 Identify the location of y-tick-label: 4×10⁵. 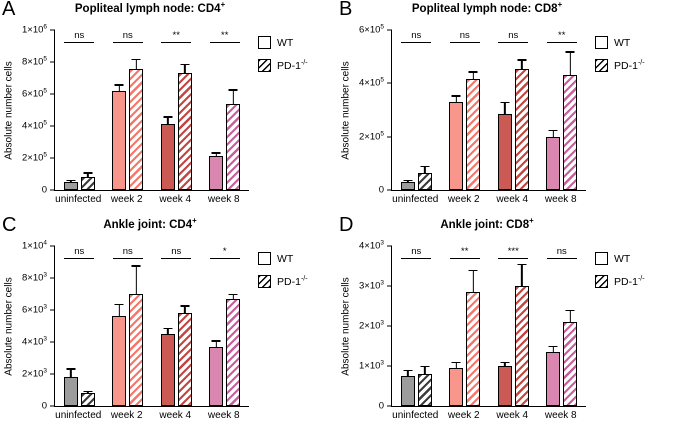
(371, 82).